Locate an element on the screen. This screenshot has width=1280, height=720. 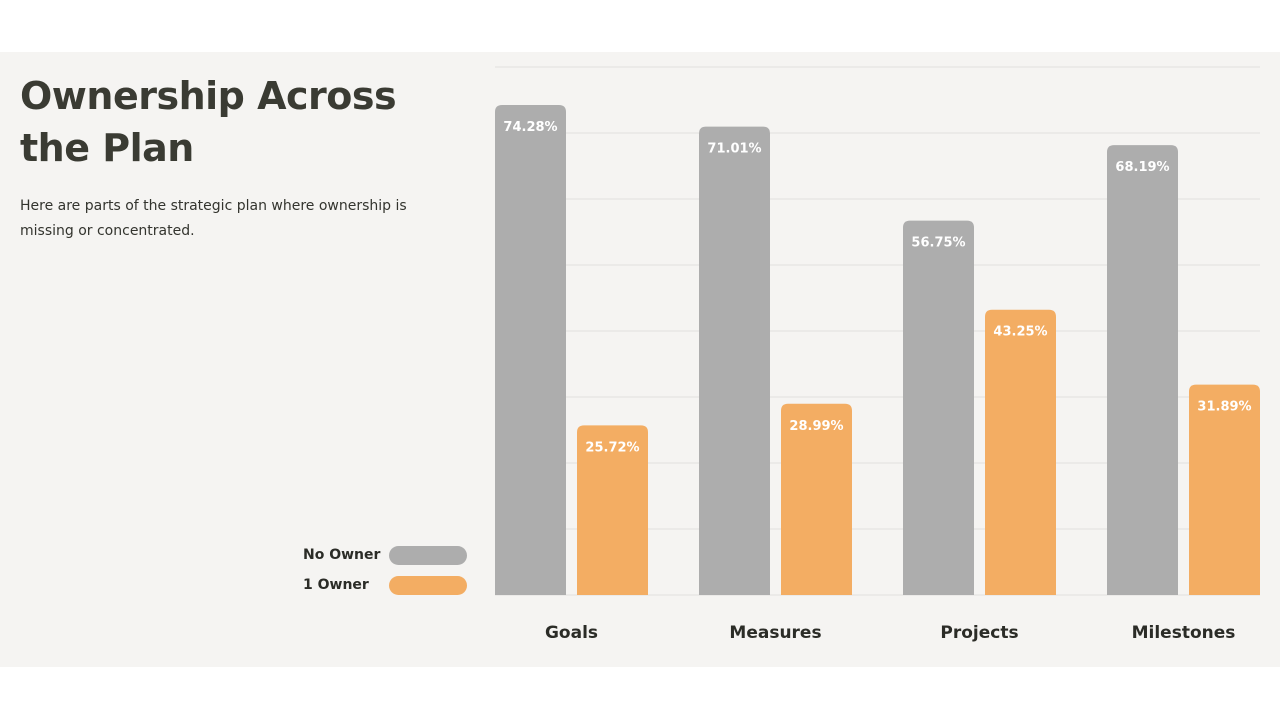
bar-value-label: 28.99% is located at coordinates (816, 426).